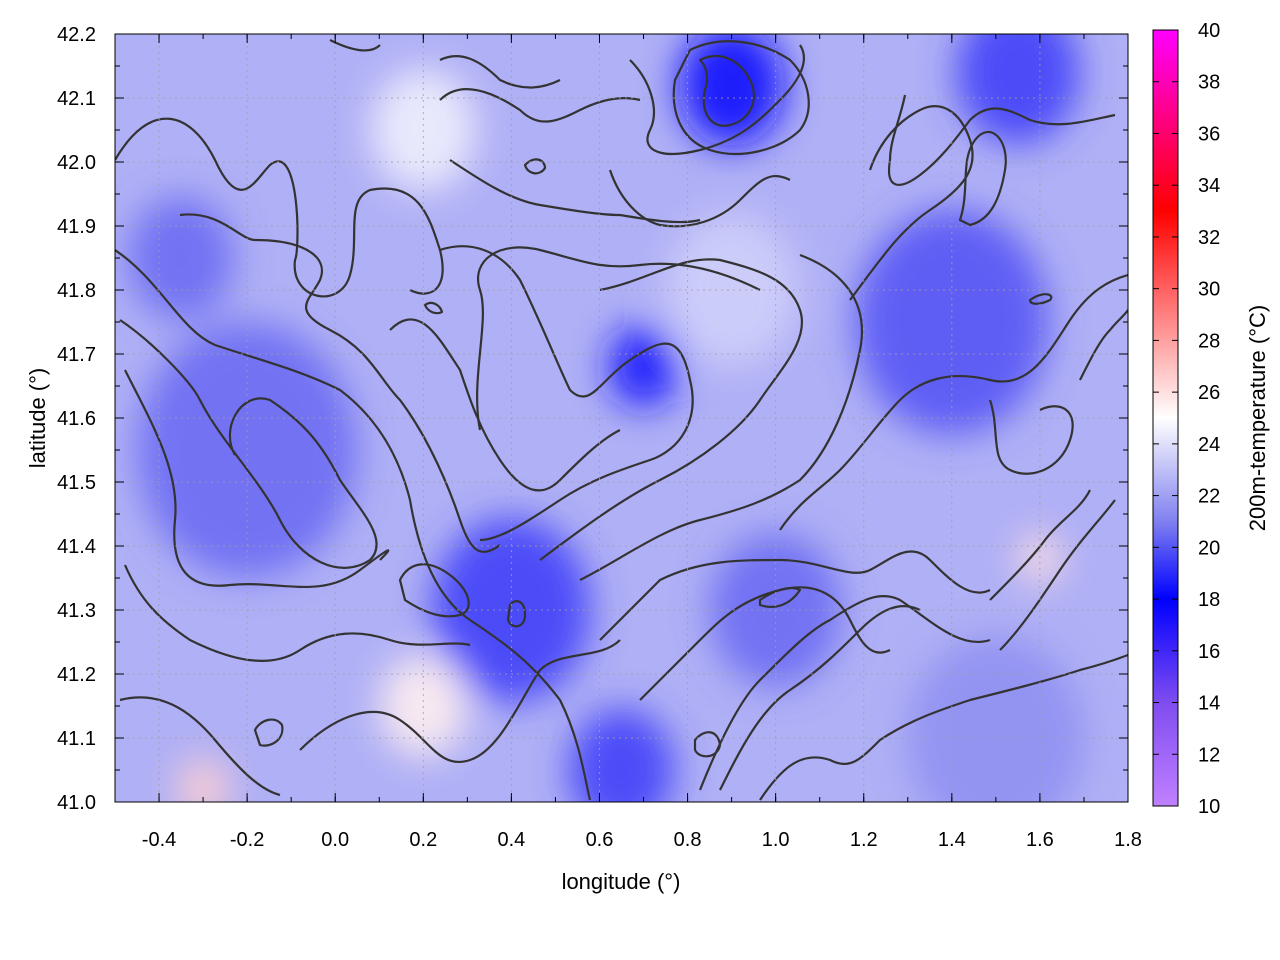 This screenshot has height=960, width=1280. I want to click on x-tick-label: -0.4, so click(159, 840).